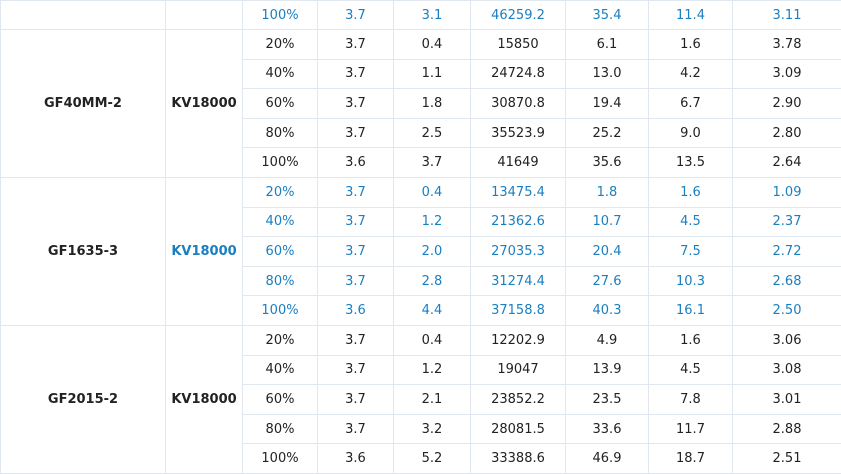 The height and width of the screenshot is (474, 841). I want to click on data-cell: 33388.6, so click(518, 459).